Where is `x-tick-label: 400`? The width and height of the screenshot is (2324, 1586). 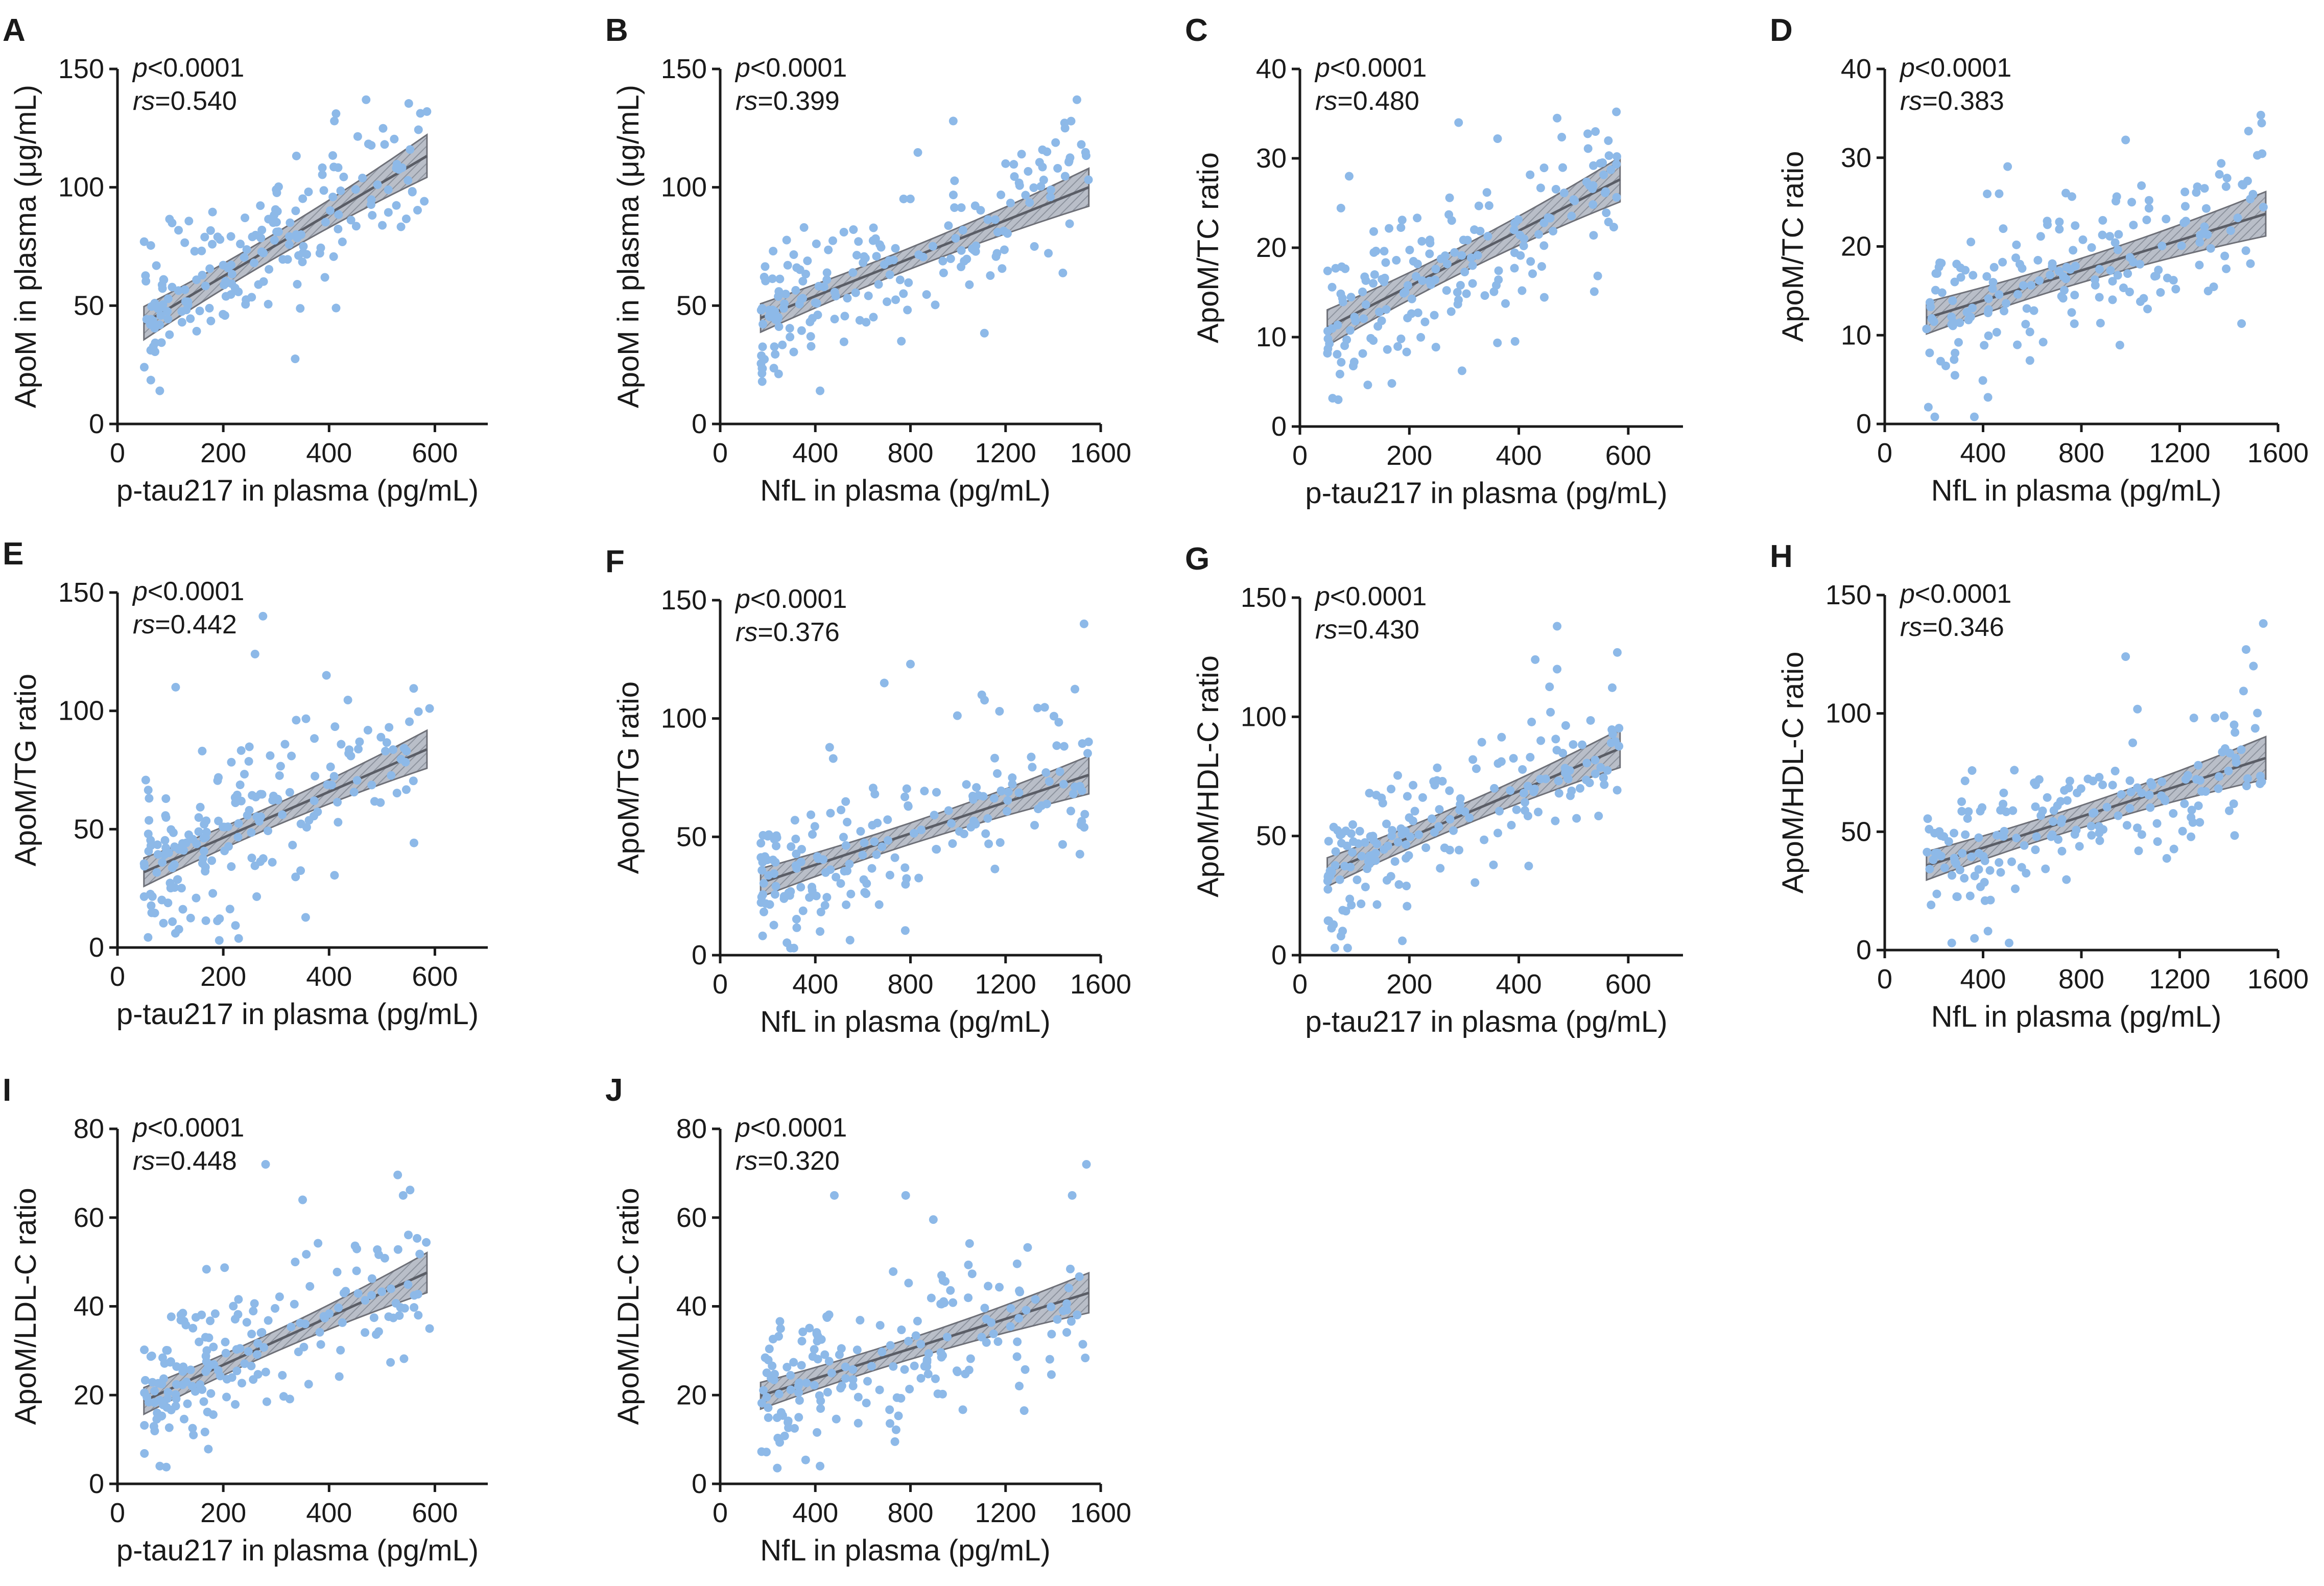
x-tick-label: 400 is located at coordinates (1983, 979).